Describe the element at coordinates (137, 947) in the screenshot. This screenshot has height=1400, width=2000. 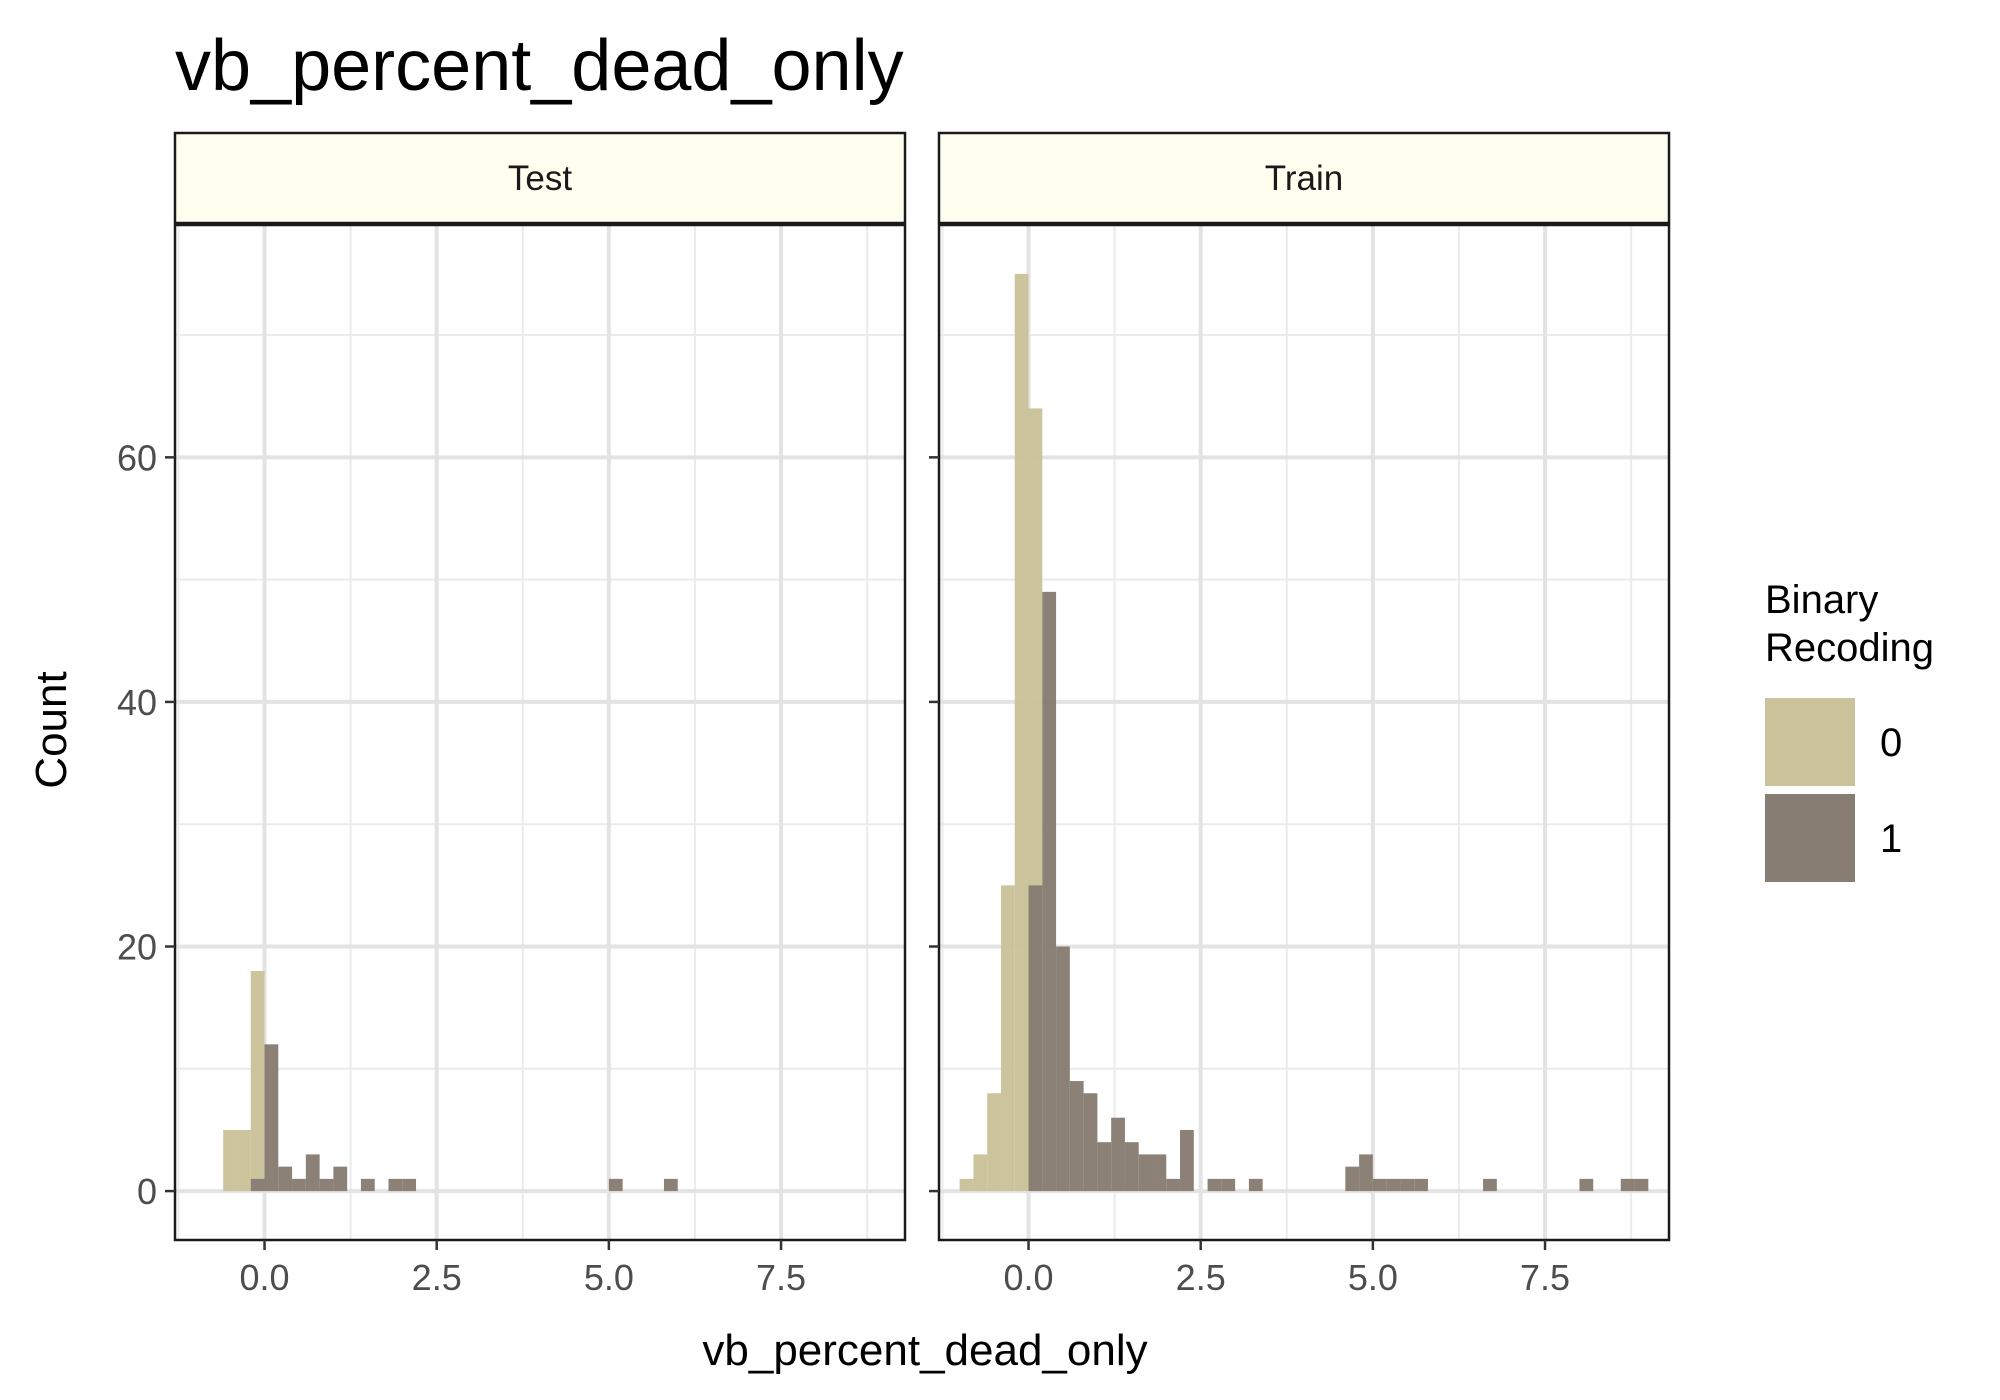
I see `y-axis-tick-label: 20` at that location.